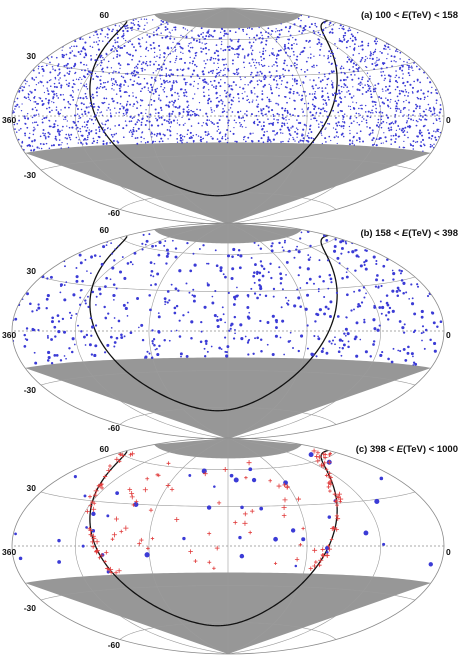 This screenshot has width=463, height=658. I want to click on panel-c-event-dot, so click(83, 546).